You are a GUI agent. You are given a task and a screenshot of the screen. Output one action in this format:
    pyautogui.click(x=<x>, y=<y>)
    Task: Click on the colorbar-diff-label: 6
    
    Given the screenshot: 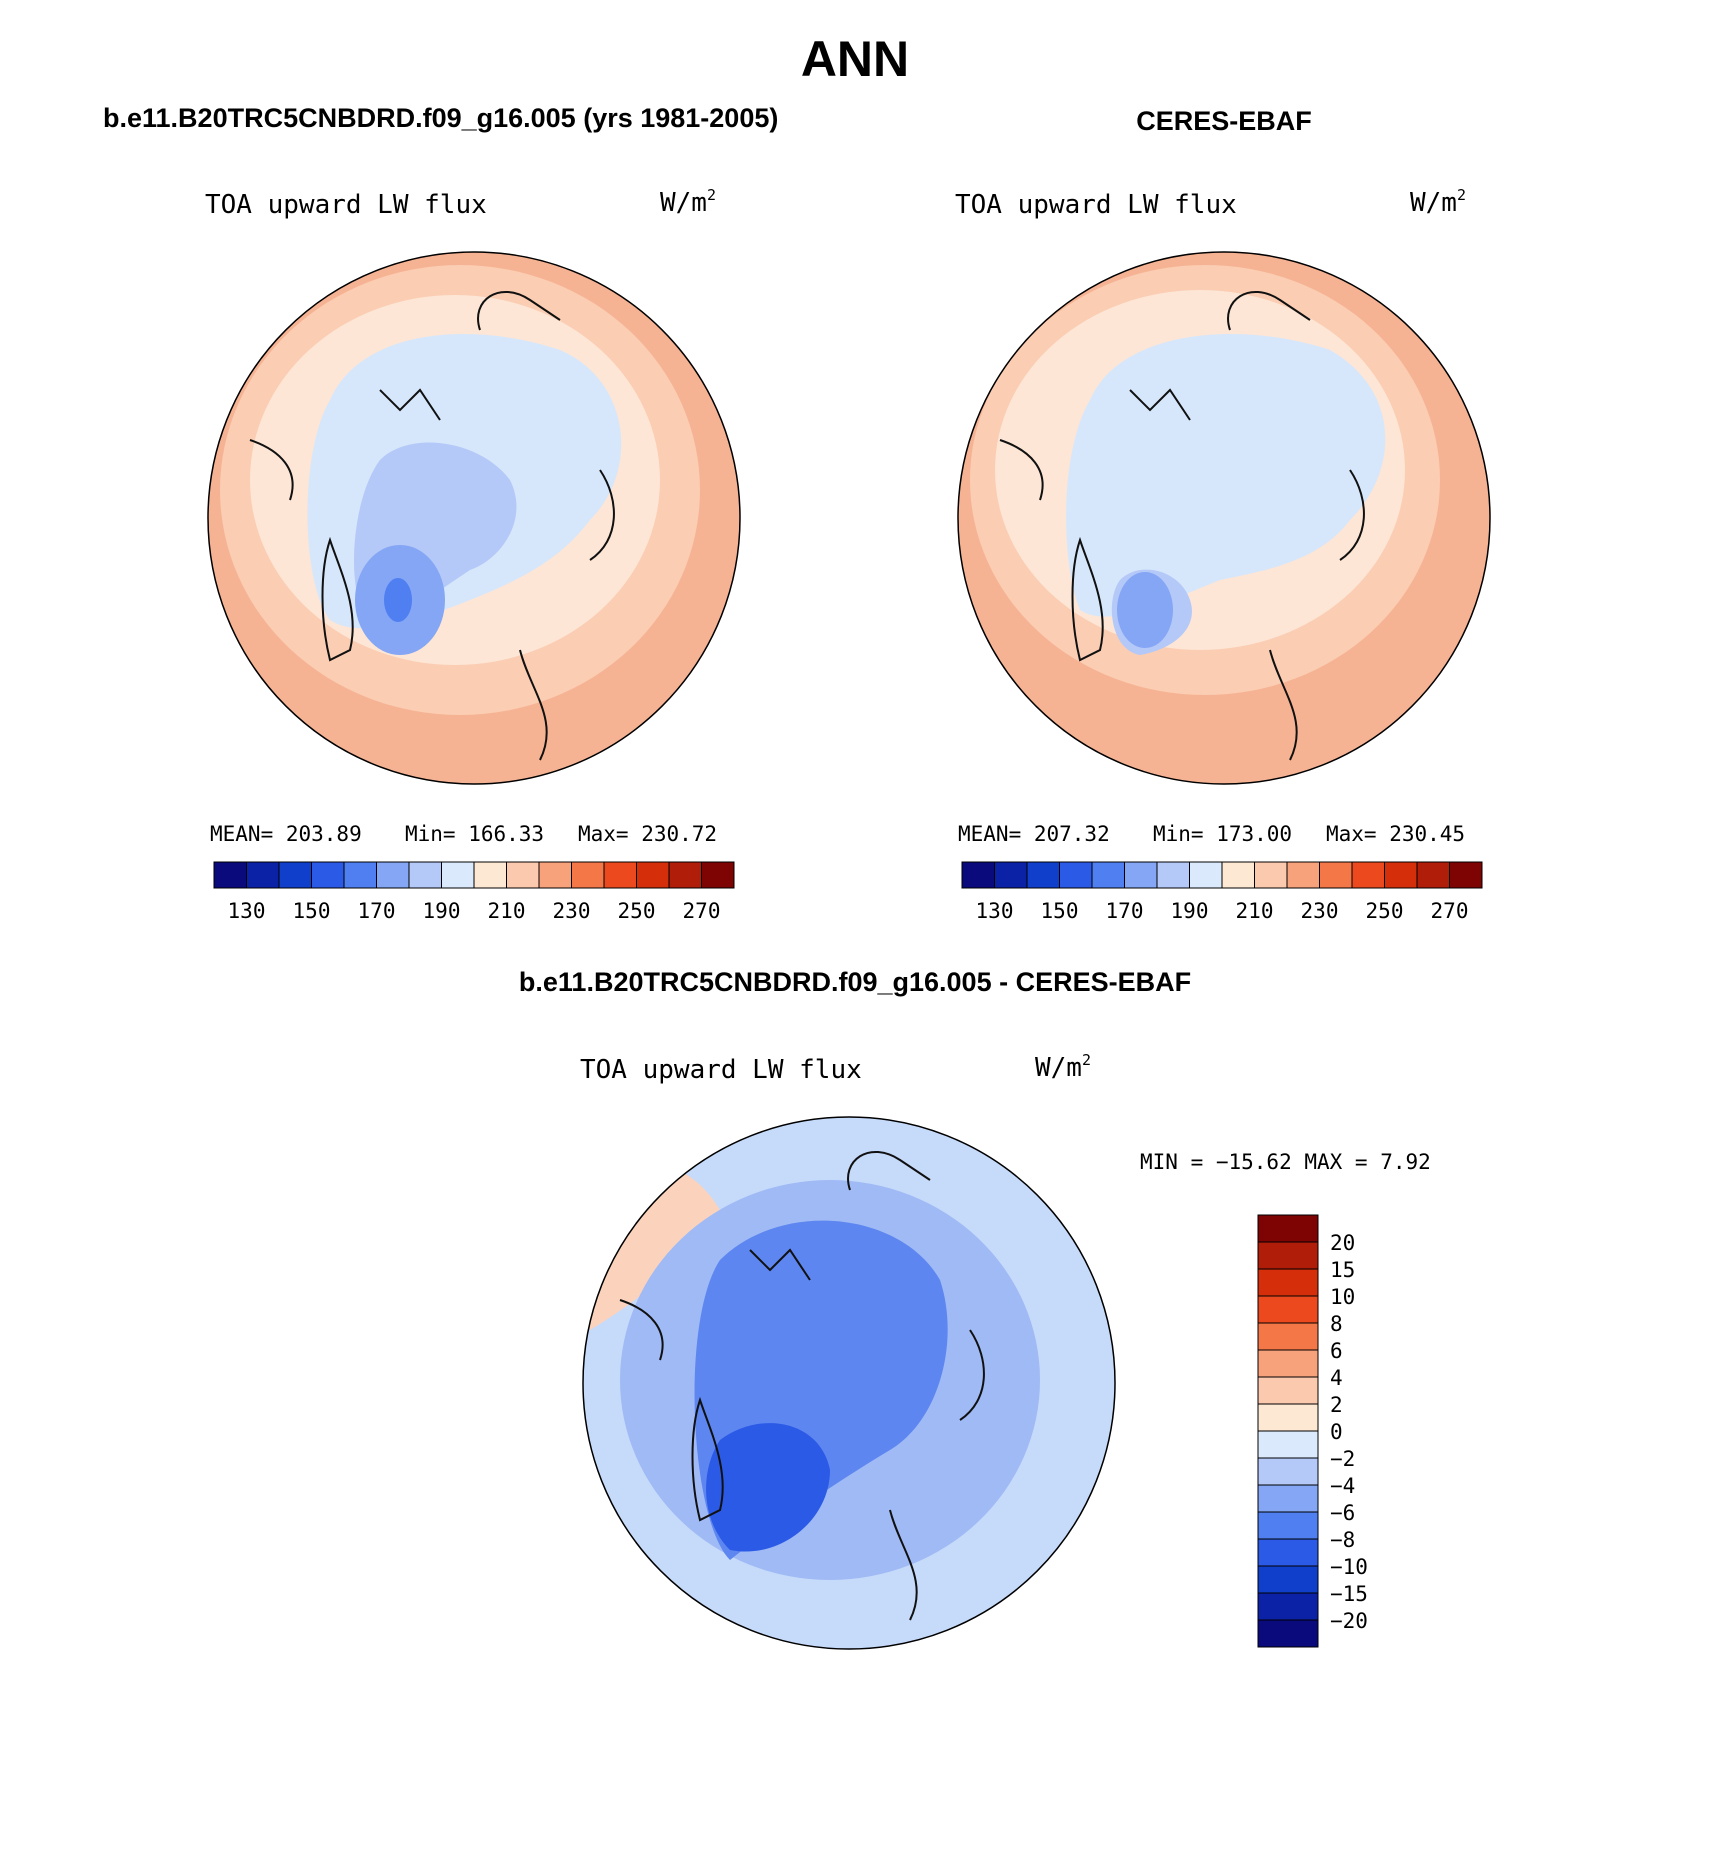 What is the action you would take?
    pyautogui.click(x=1336, y=1351)
    